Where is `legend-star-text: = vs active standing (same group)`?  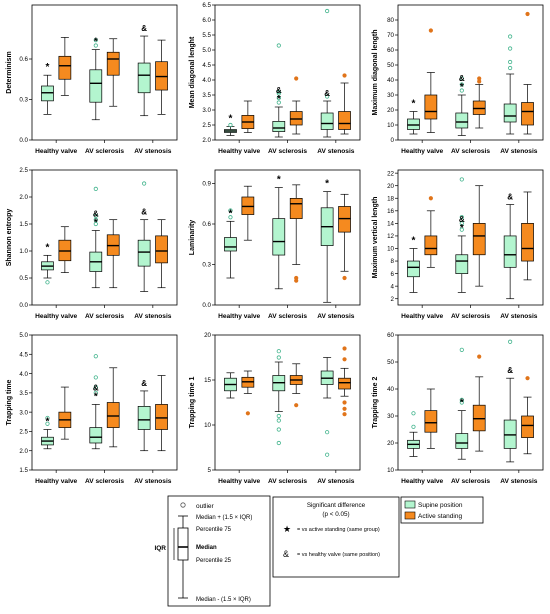 legend-star-text: = vs active standing (same group) is located at coordinates (338, 530).